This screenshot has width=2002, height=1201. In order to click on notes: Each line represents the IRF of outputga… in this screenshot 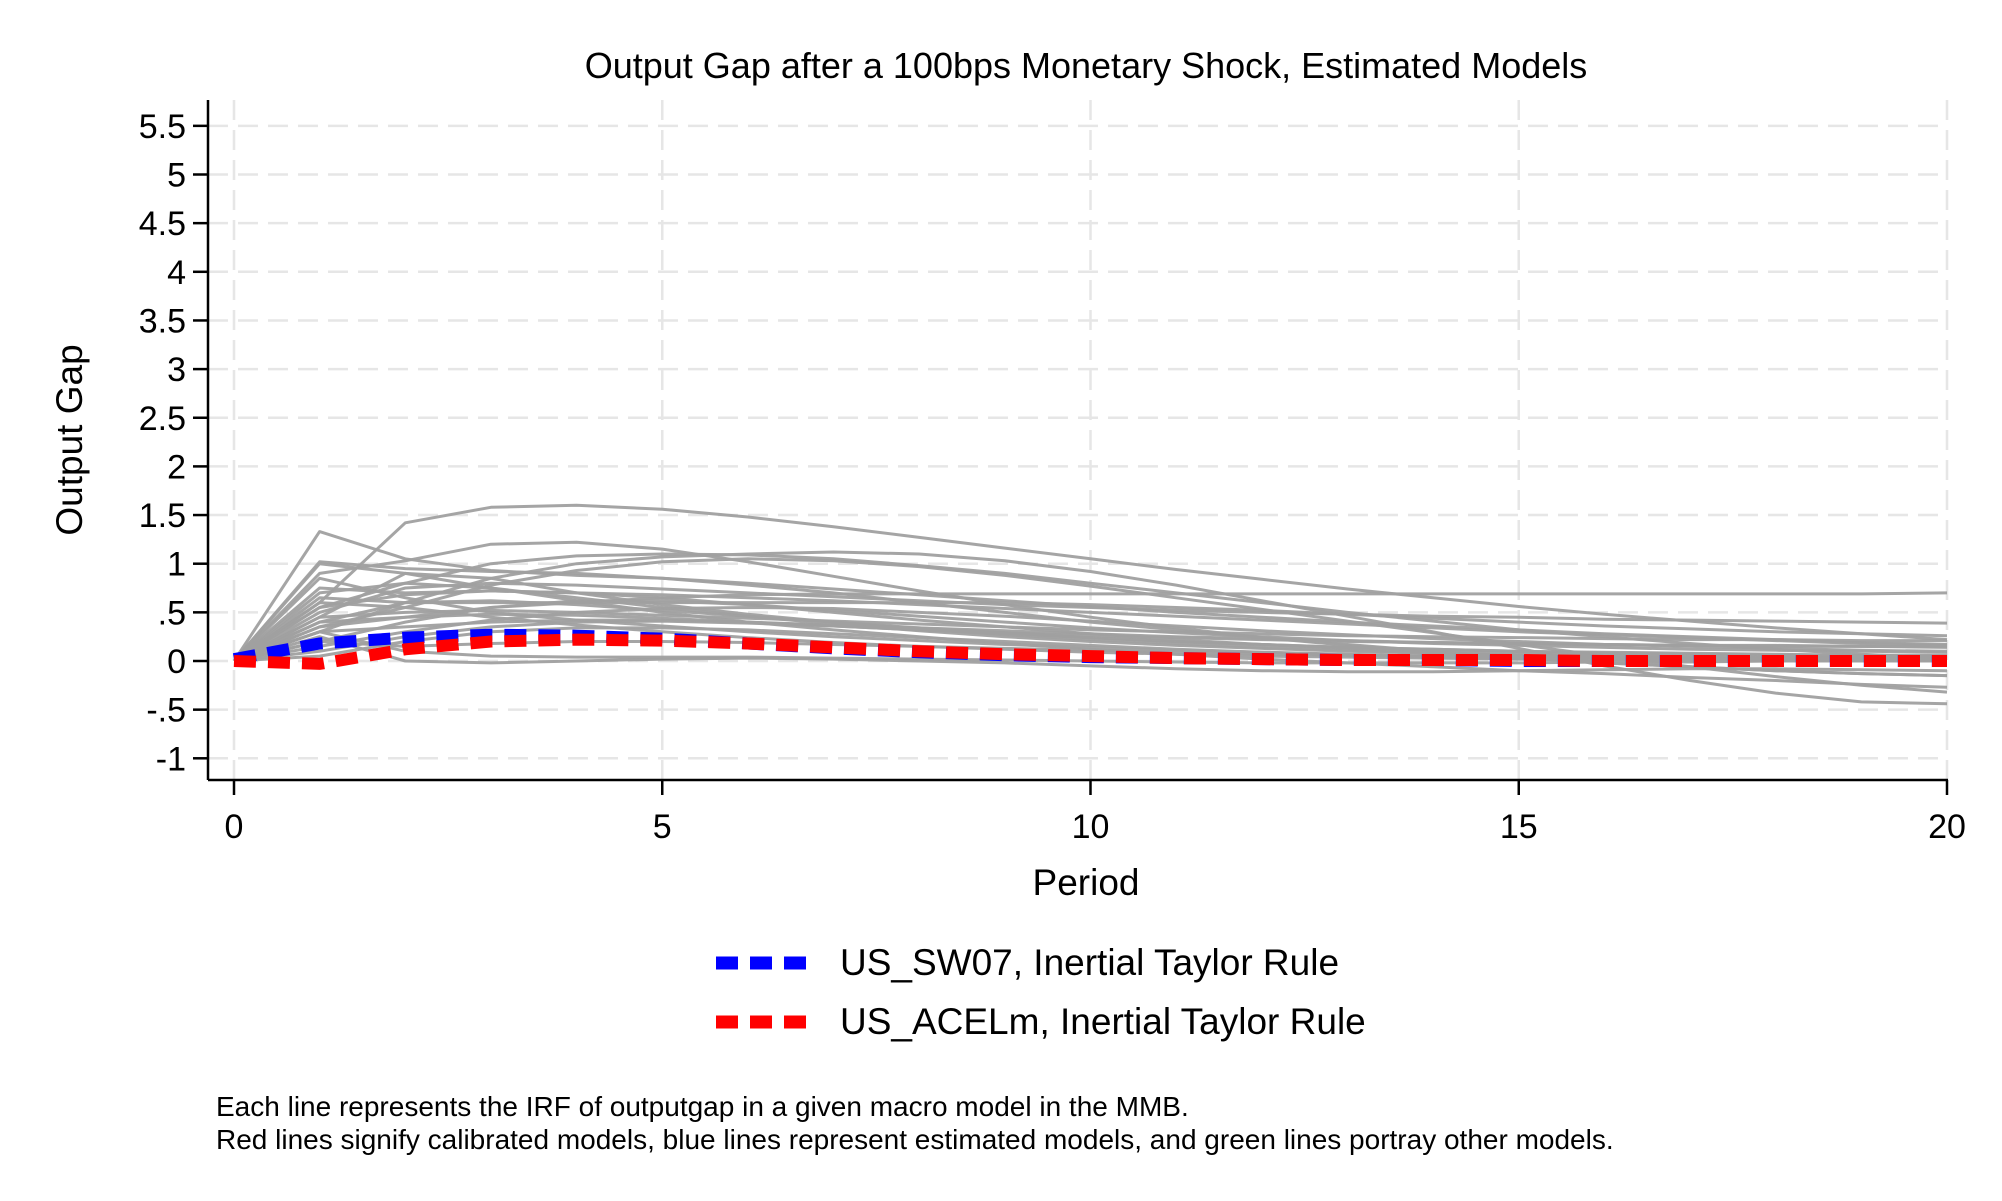, I will do `click(915, 1123)`.